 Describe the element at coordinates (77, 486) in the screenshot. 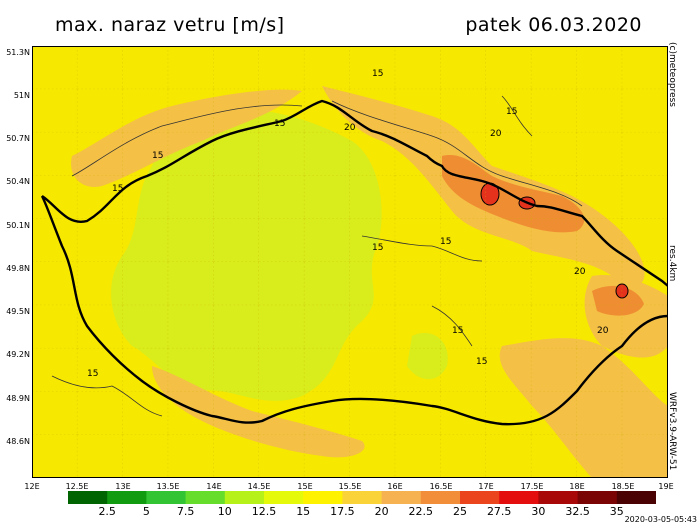

I see `lon-label: 12.5E` at that location.